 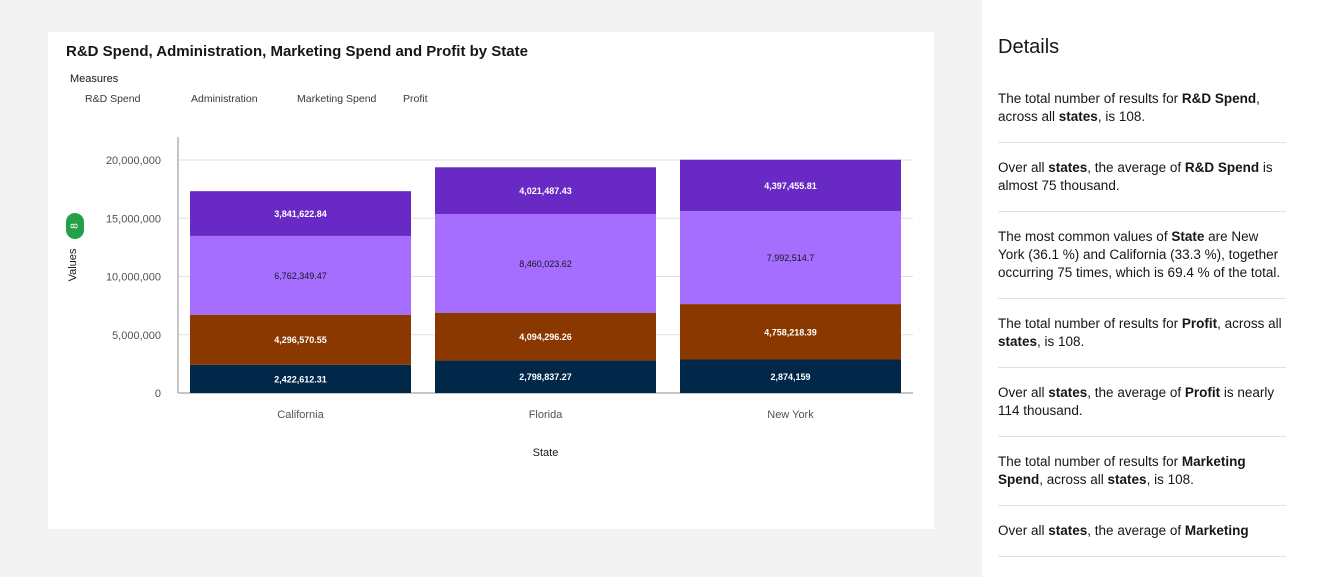 I want to click on legend-item-profit: Profit, so click(x=415, y=99).